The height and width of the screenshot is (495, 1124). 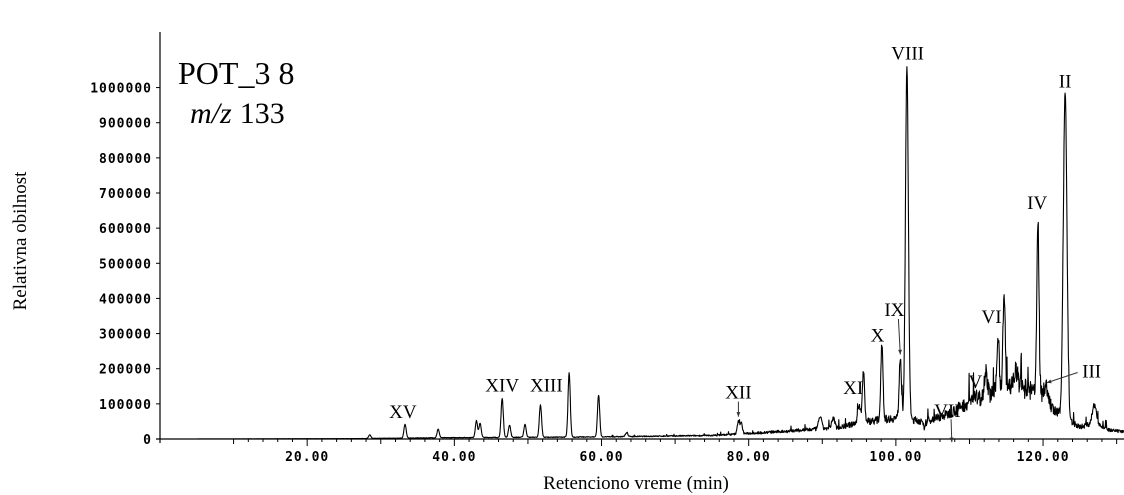 I want to click on peak-label: X, so click(x=878, y=335).